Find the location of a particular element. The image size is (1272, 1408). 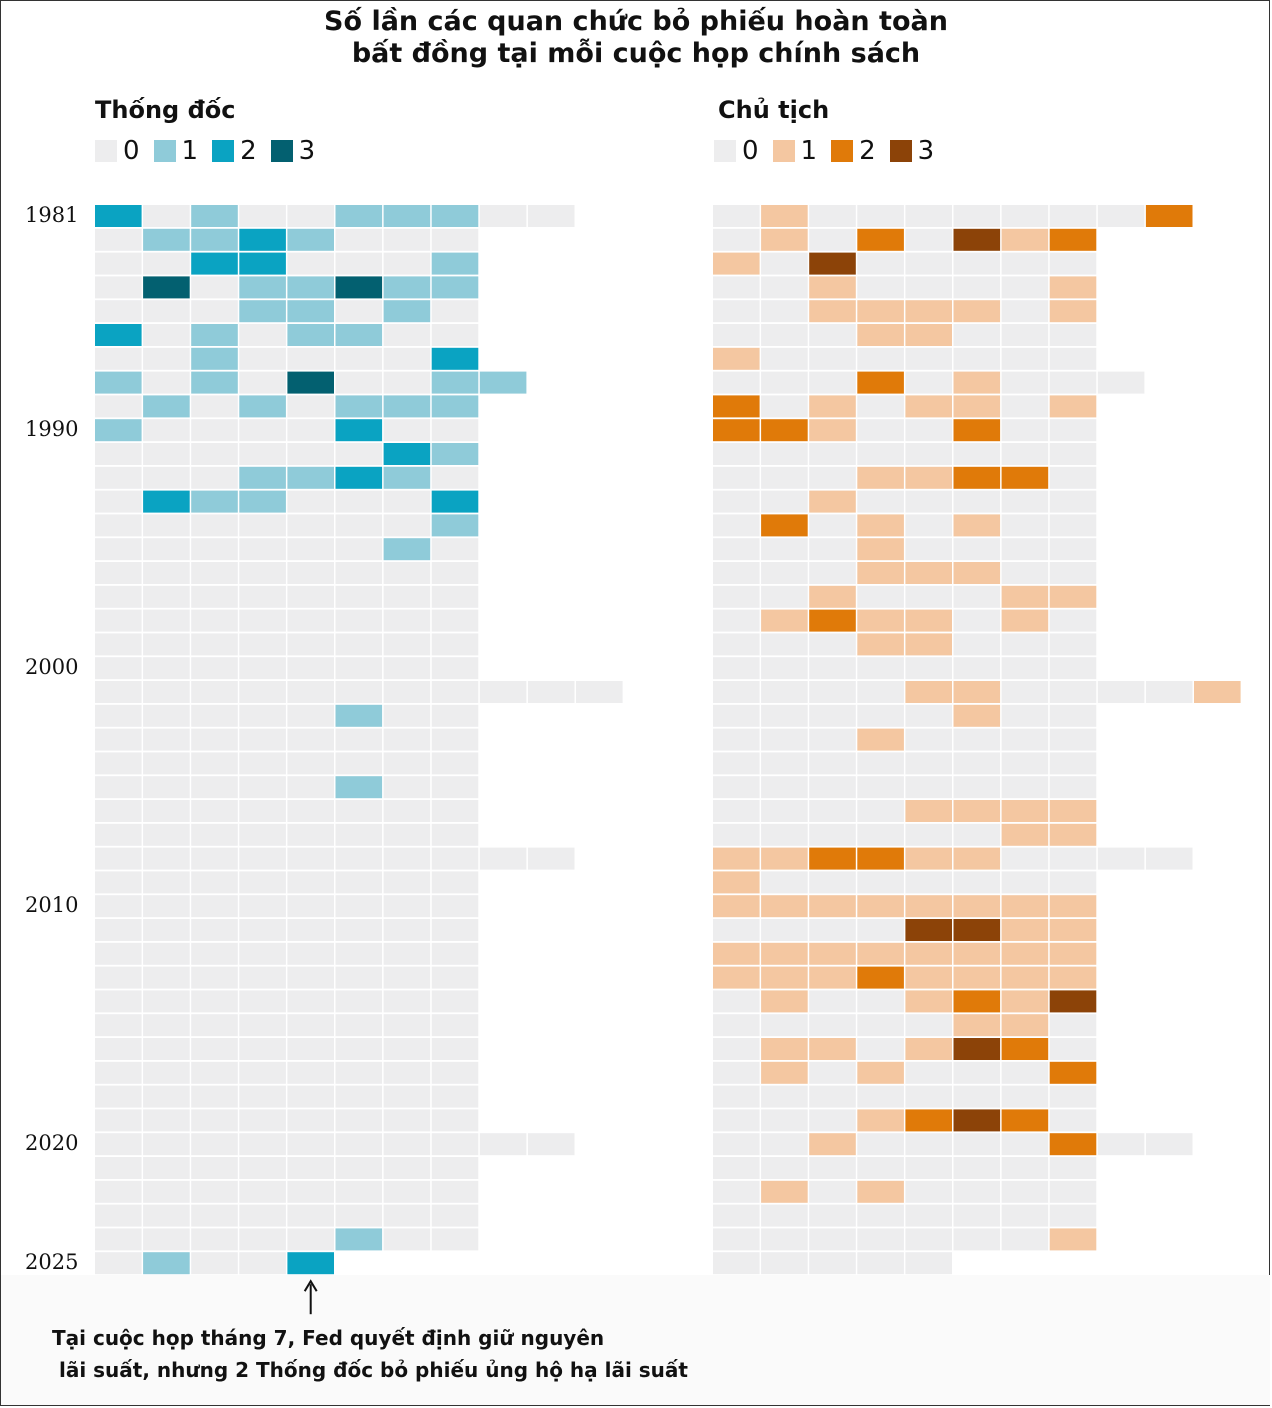

year-label: 1990 is located at coordinates (52, 429).